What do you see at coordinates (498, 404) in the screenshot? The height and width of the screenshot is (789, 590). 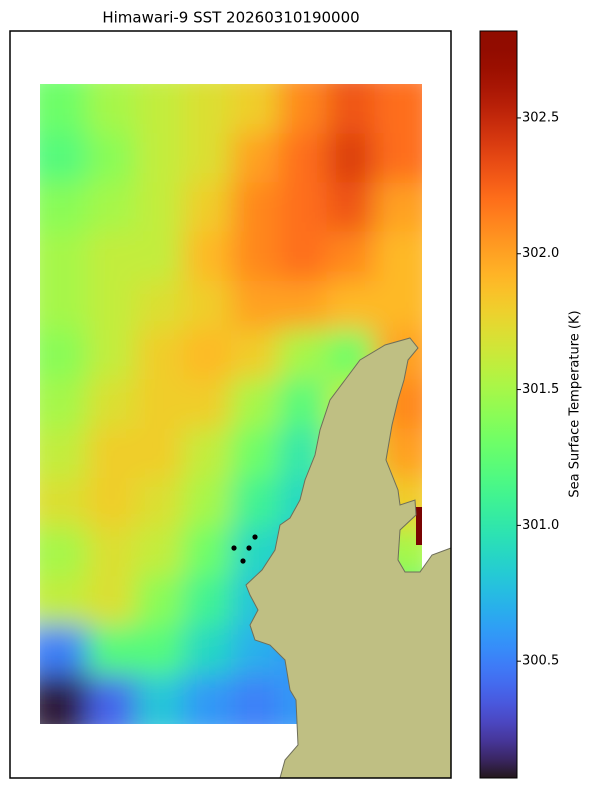 I see `colorbar` at bounding box center [498, 404].